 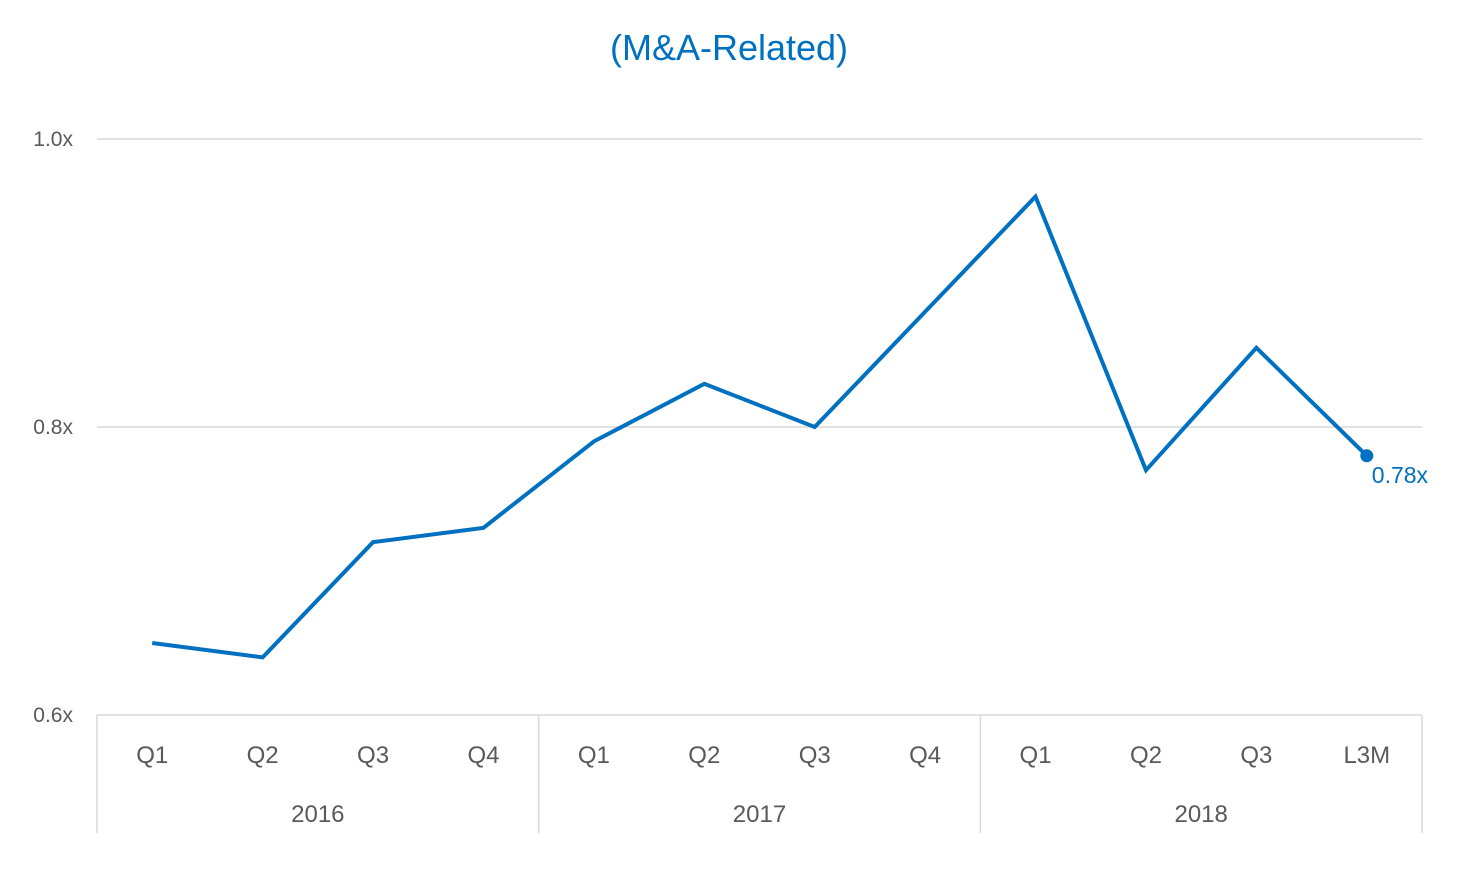 I want to click on y-tick-label: 1.0x, so click(x=53, y=139).